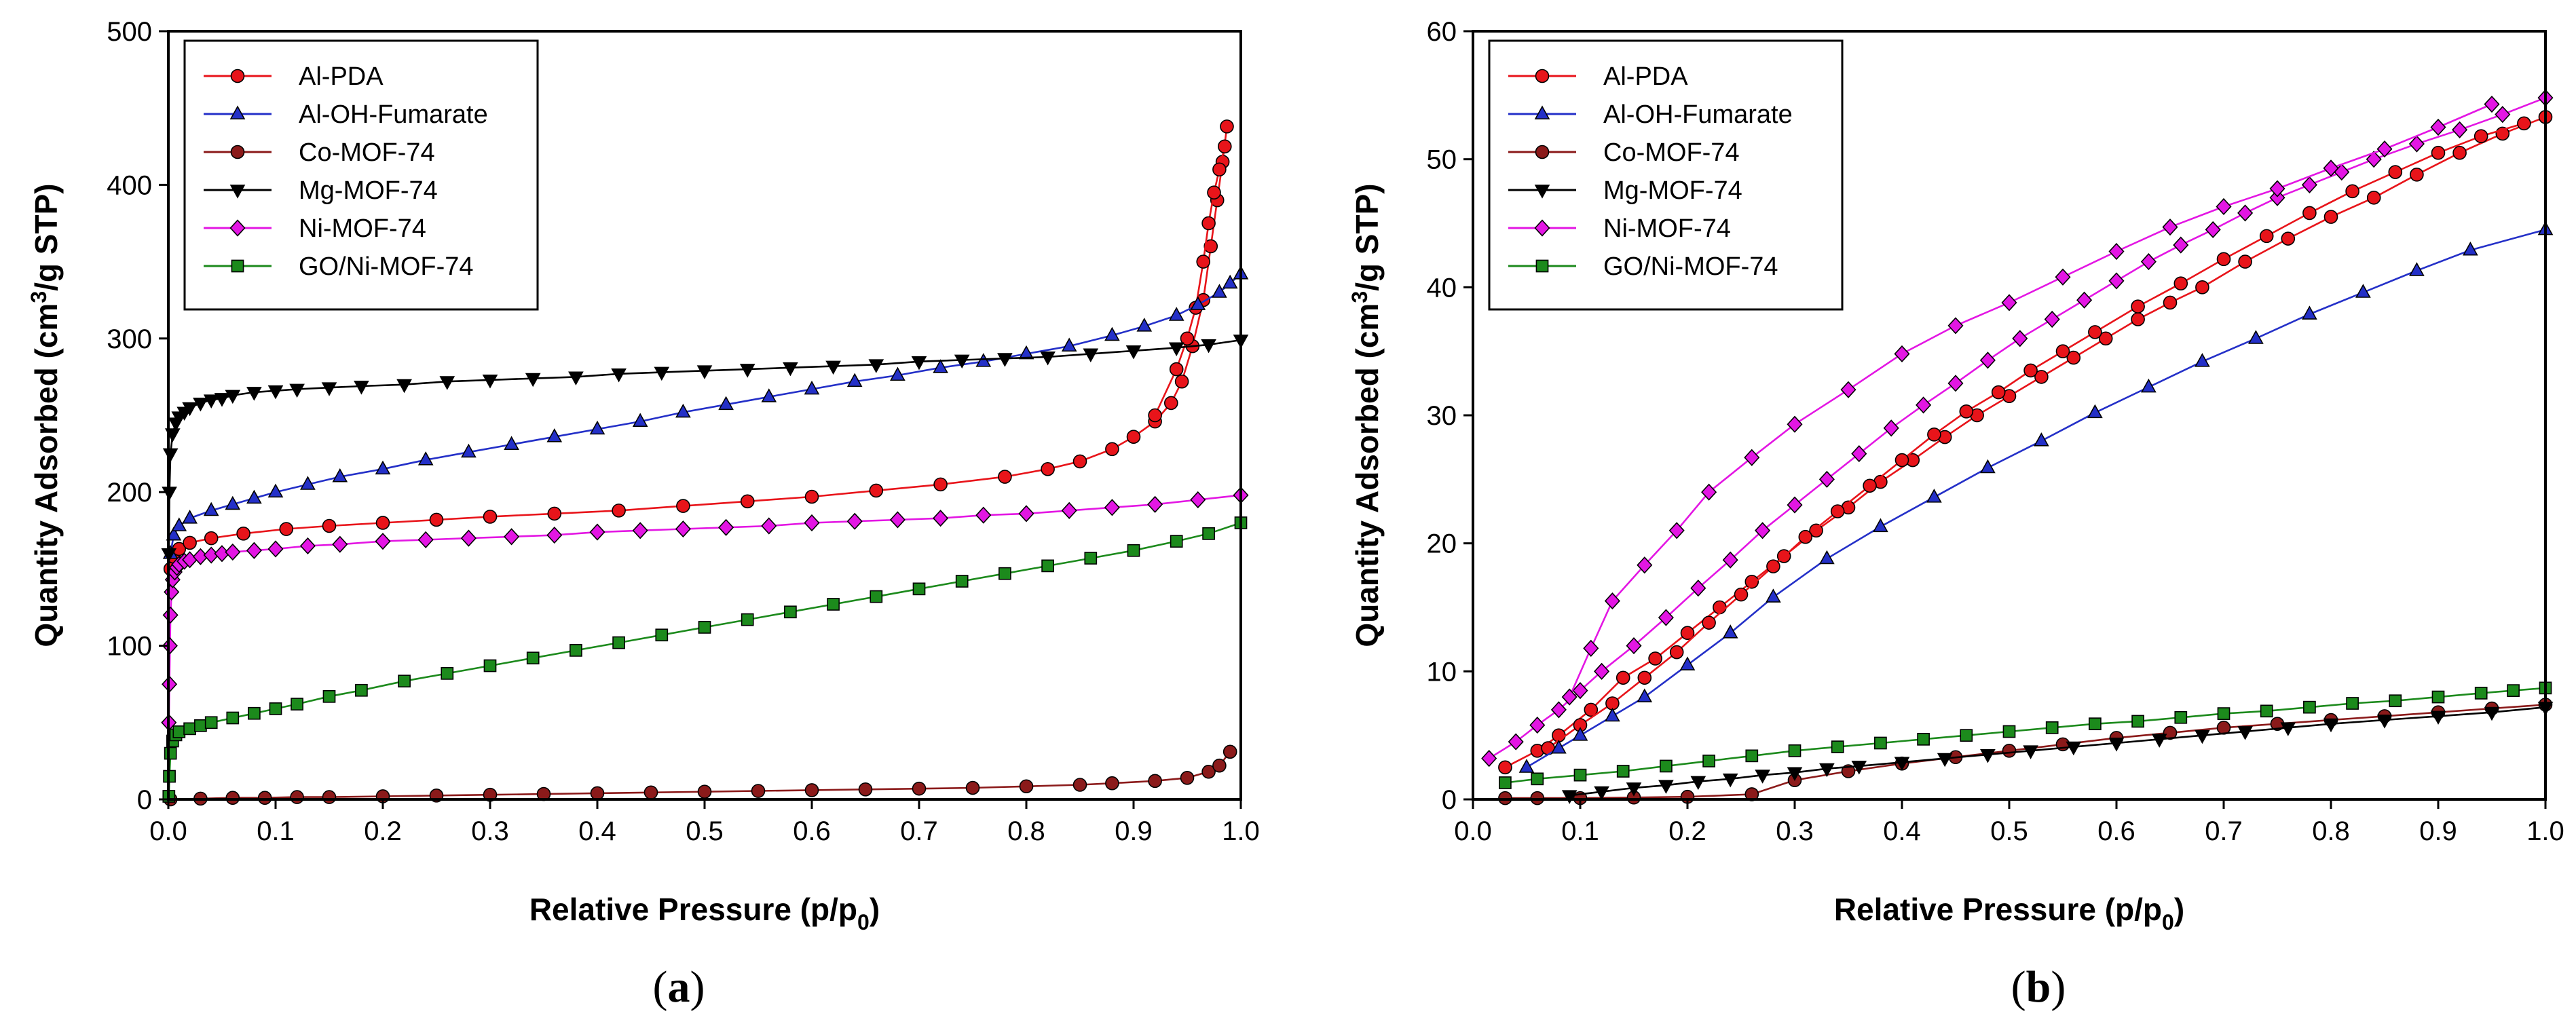 This screenshot has width=2576, height=1024. I want to click on x-tick-label: 0.9, so click(1134, 831).